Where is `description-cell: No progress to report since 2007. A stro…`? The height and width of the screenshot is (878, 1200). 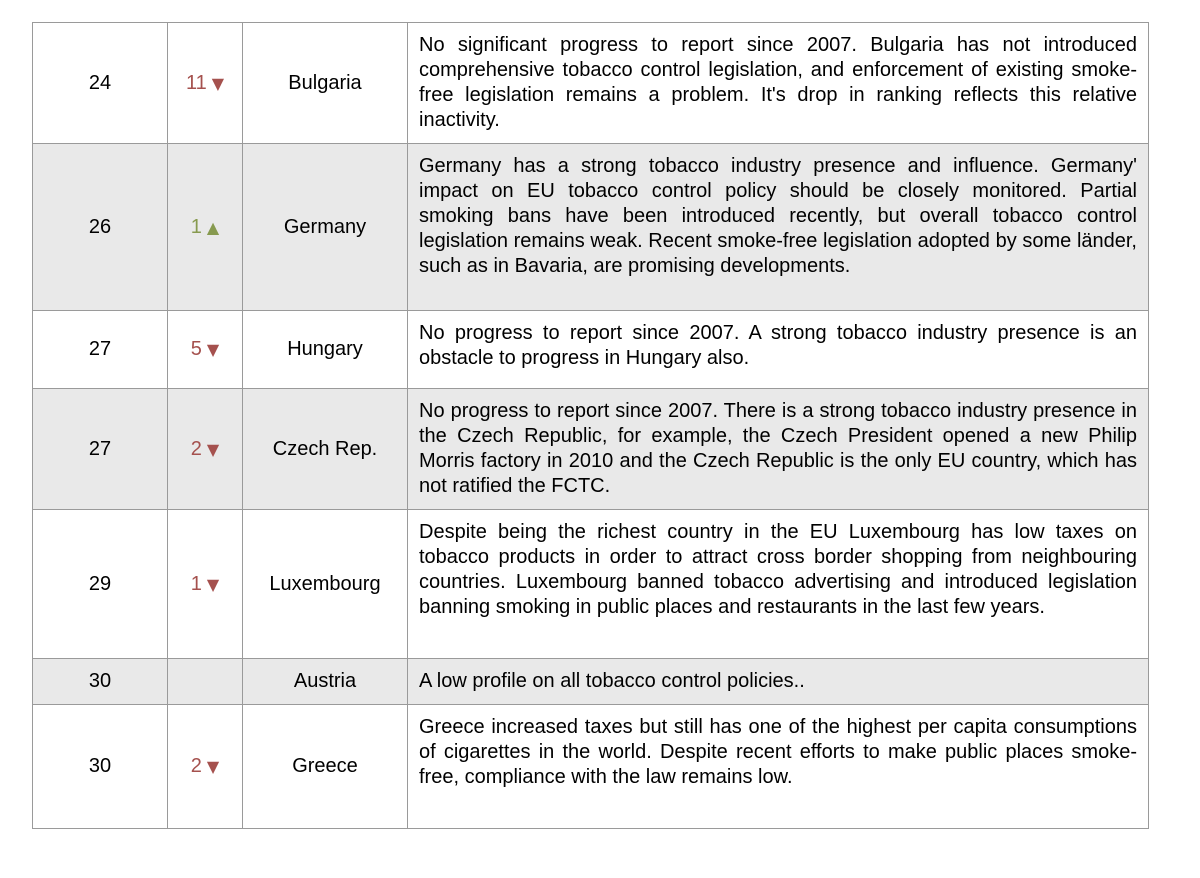 description-cell: No progress to report since 2007. A stro… is located at coordinates (778, 349).